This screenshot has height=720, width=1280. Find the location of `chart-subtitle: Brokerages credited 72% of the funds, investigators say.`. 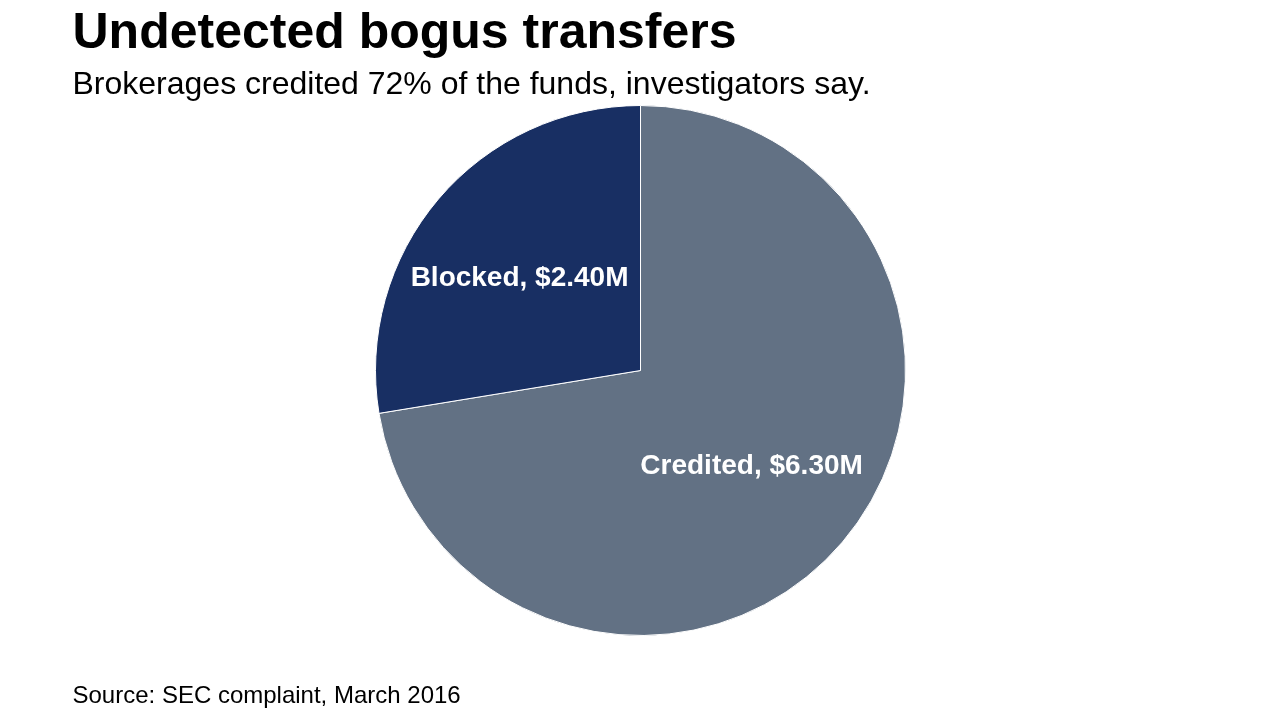

chart-subtitle: Brokerages credited 72% of the funds, investigators say. is located at coordinates (471, 82).